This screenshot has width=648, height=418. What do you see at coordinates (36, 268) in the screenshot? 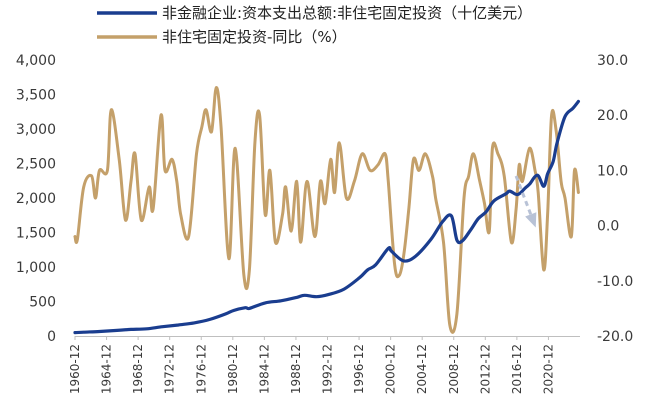
I see `y-left-tick-label: 1,000` at bounding box center [36, 268].